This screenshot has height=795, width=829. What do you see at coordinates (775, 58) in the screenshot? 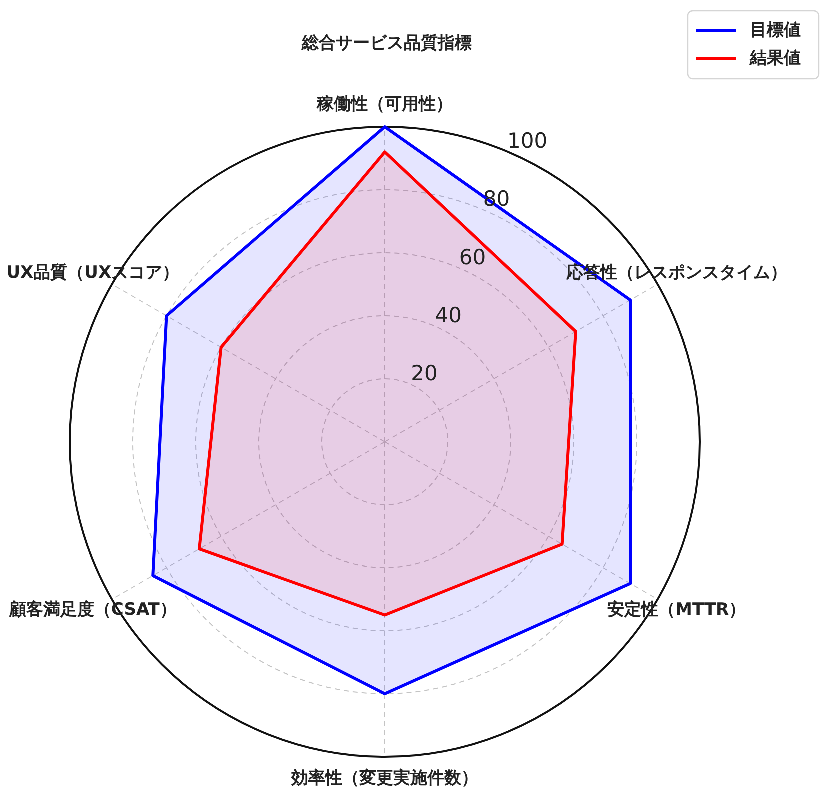
I see `legend-label: 結果値` at bounding box center [775, 58].